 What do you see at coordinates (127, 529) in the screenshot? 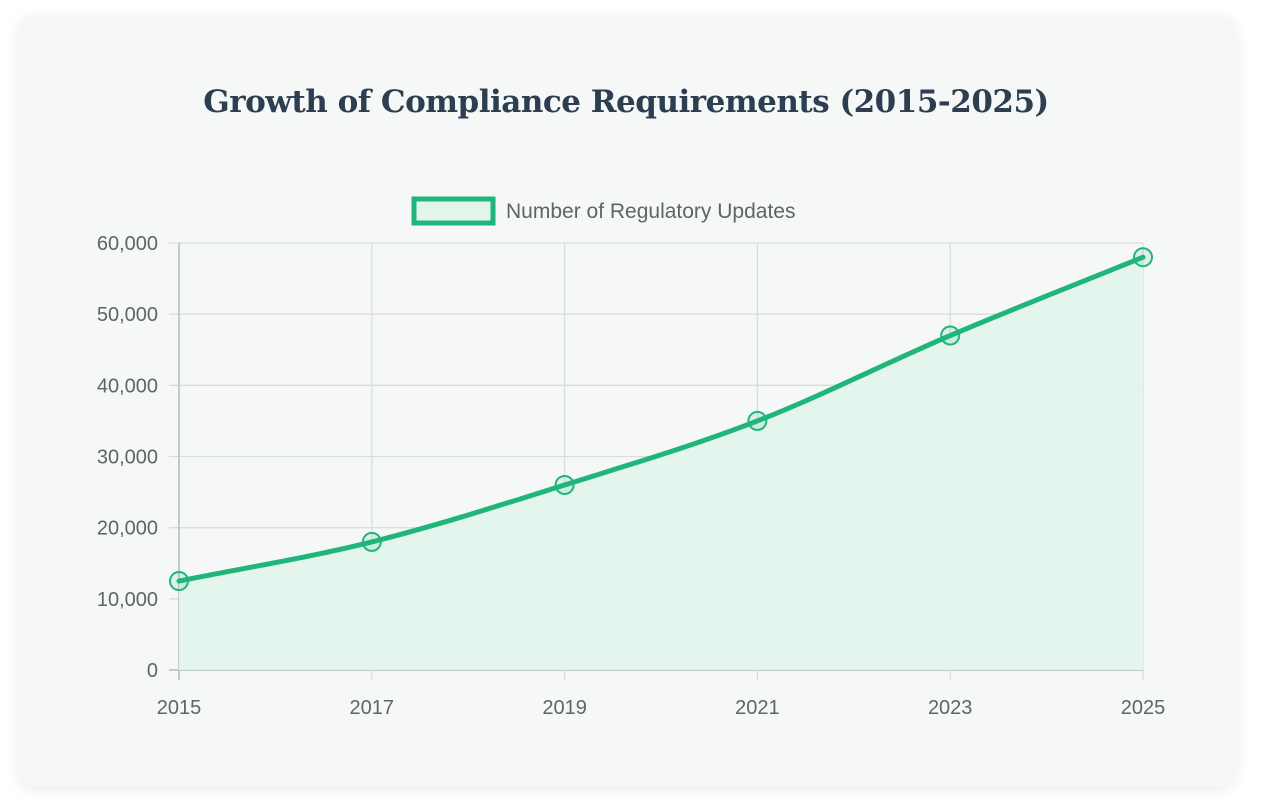
I see `y-tick-label: 20,000` at bounding box center [127, 529].